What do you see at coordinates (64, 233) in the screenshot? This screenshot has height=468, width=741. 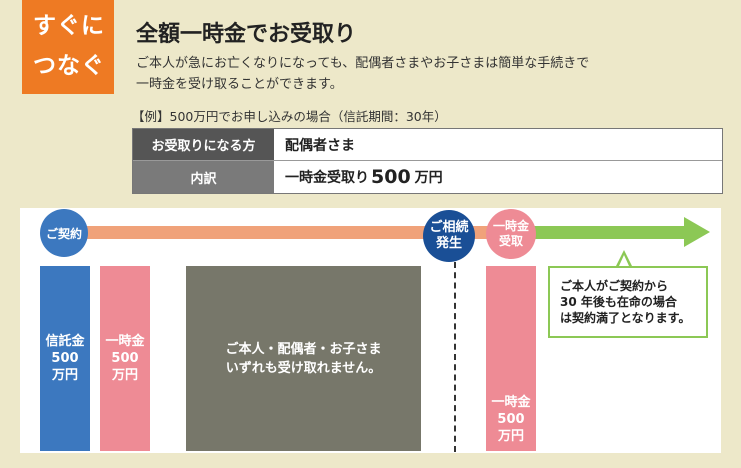 I see `marker-contract: ご契約` at bounding box center [64, 233].